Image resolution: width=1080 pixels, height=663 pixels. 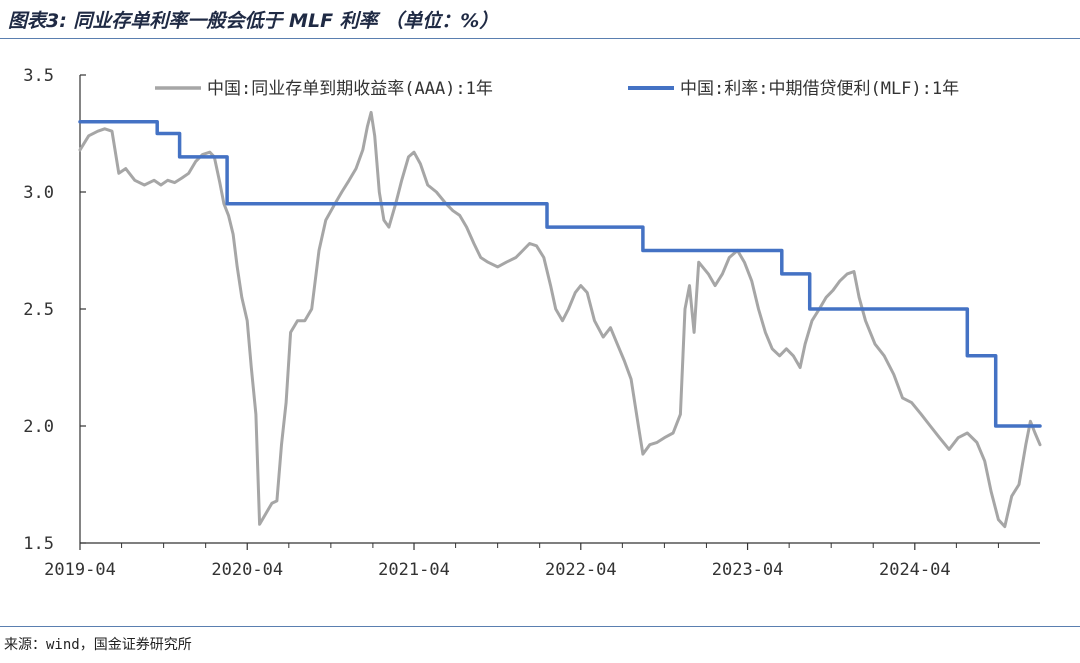 I want to click on y-tick-label: 3.0, so click(x=38, y=193).